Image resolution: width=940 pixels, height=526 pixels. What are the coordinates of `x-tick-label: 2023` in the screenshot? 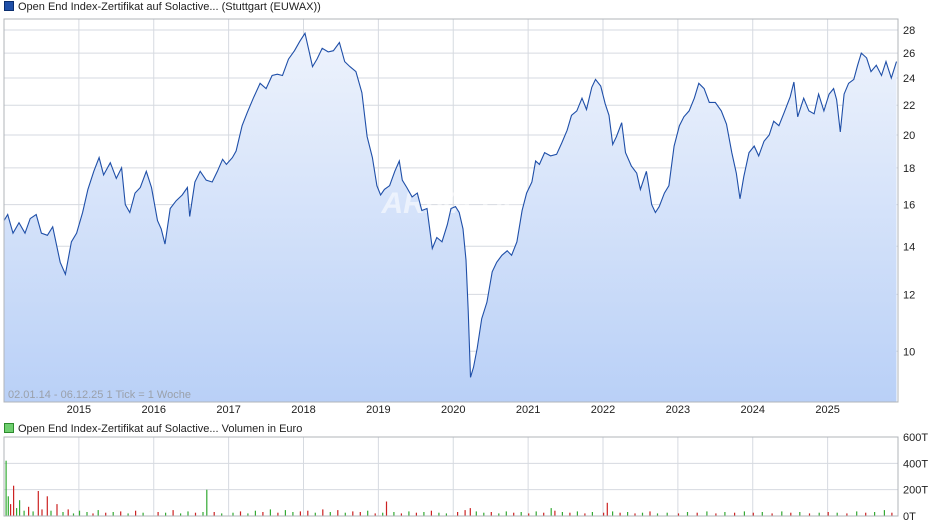 It's located at (678, 410).